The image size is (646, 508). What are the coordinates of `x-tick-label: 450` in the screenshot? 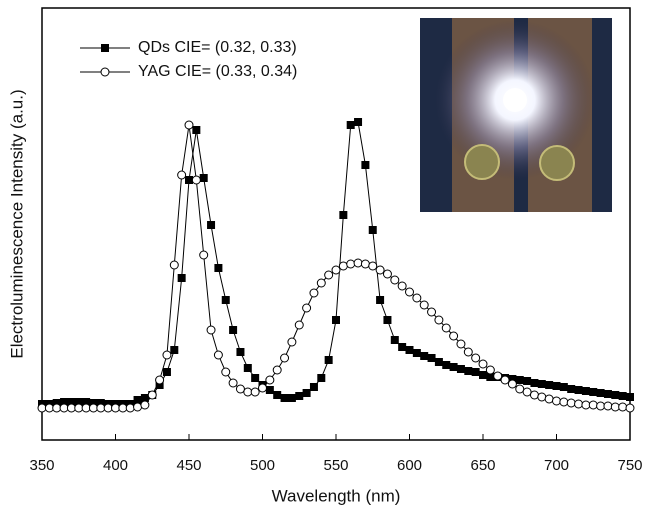 It's located at (188, 465).